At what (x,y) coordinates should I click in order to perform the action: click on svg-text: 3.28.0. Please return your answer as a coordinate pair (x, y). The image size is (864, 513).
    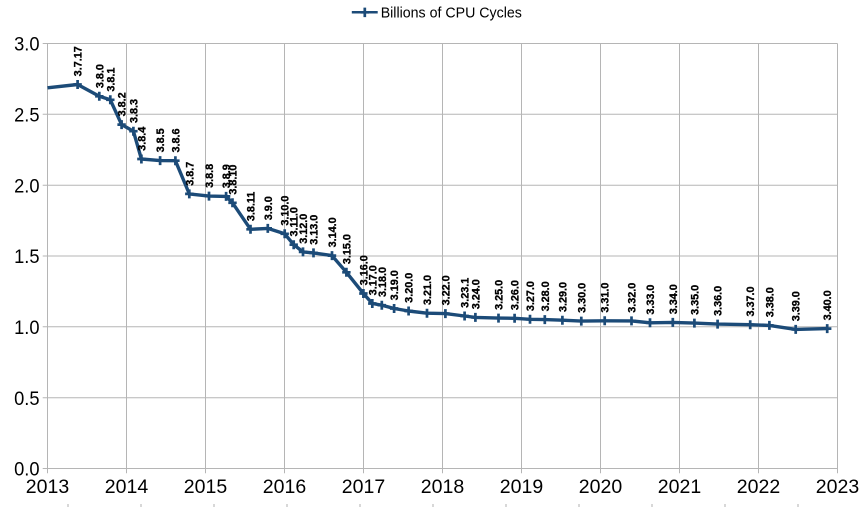
    Looking at the image, I should click on (546, 296).